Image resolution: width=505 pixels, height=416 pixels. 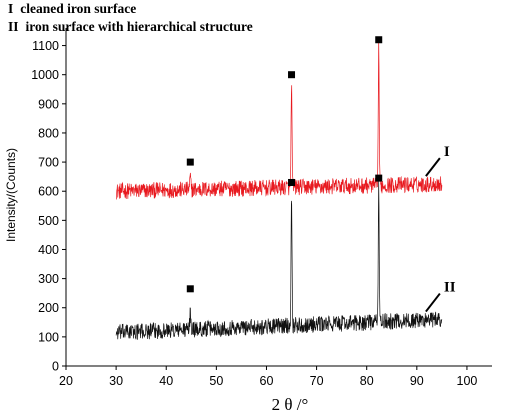 I want to click on x-tick-label: 50, so click(x=216, y=381).